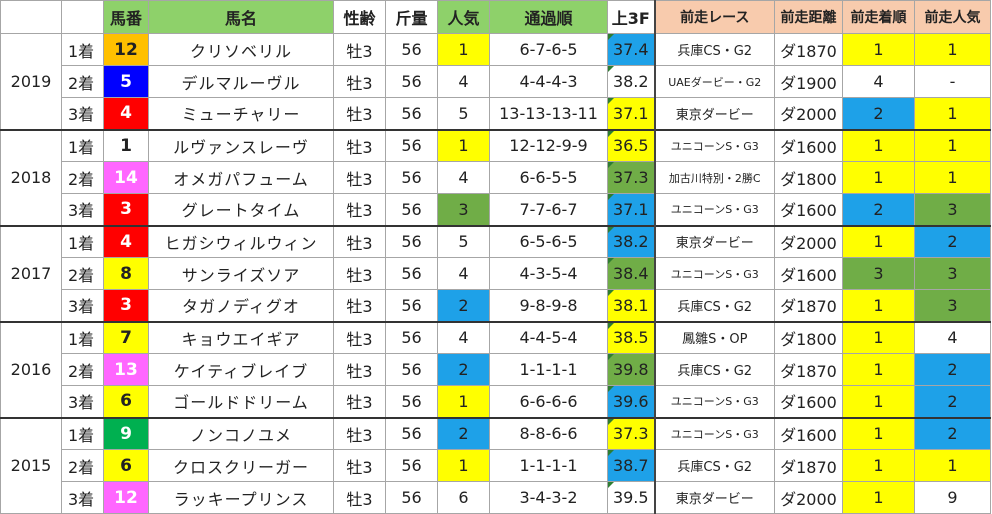 This screenshot has width=992, height=514. What do you see at coordinates (714, 81) in the screenshot?
I see `prev-race-cell: UAEダービー・G2` at bounding box center [714, 81].